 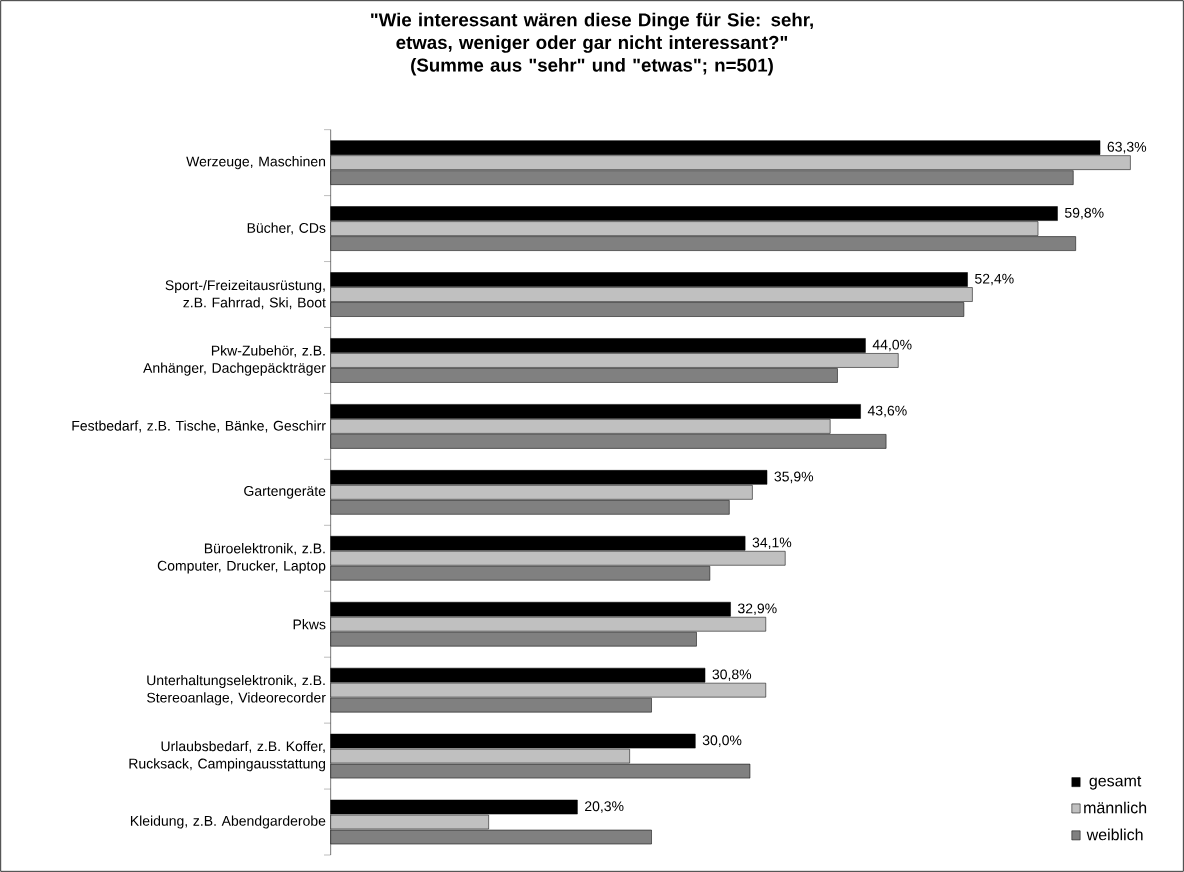 I want to click on y-tick-label: Werzeuge, Maschinen, so click(x=256, y=163).